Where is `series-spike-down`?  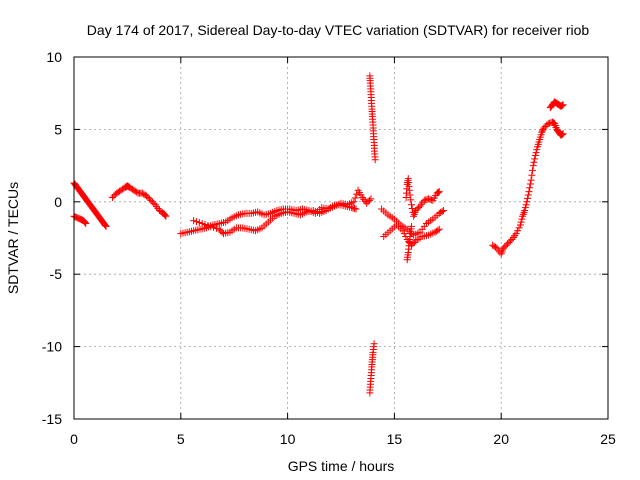
series-spike-down is located at coordinates (372, 368).